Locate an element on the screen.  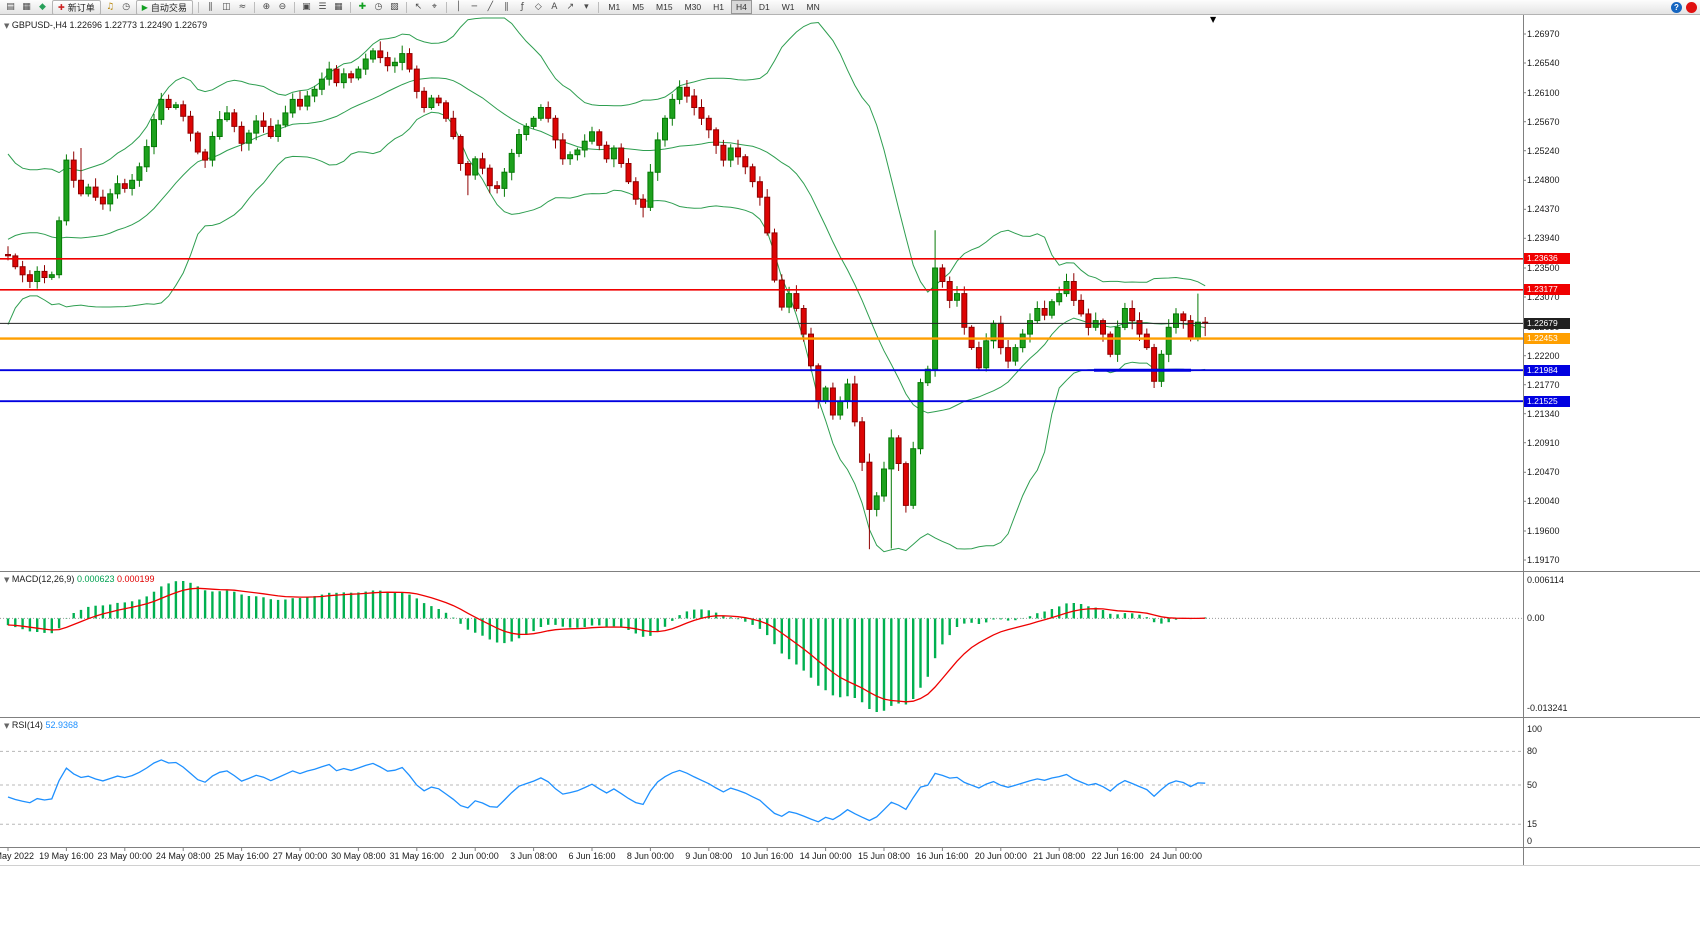
price-axis-label: 1.21770 is located at coordinates (1543, 384).